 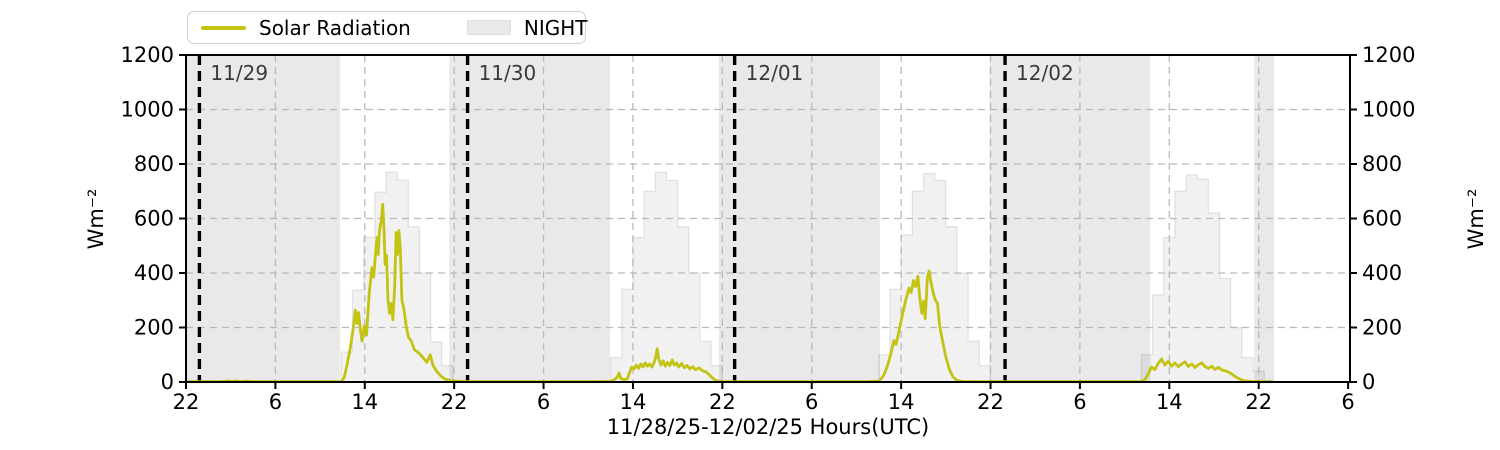 I want to click on legend-solar-label: Solar Radiation, so click(x=335, y=27).